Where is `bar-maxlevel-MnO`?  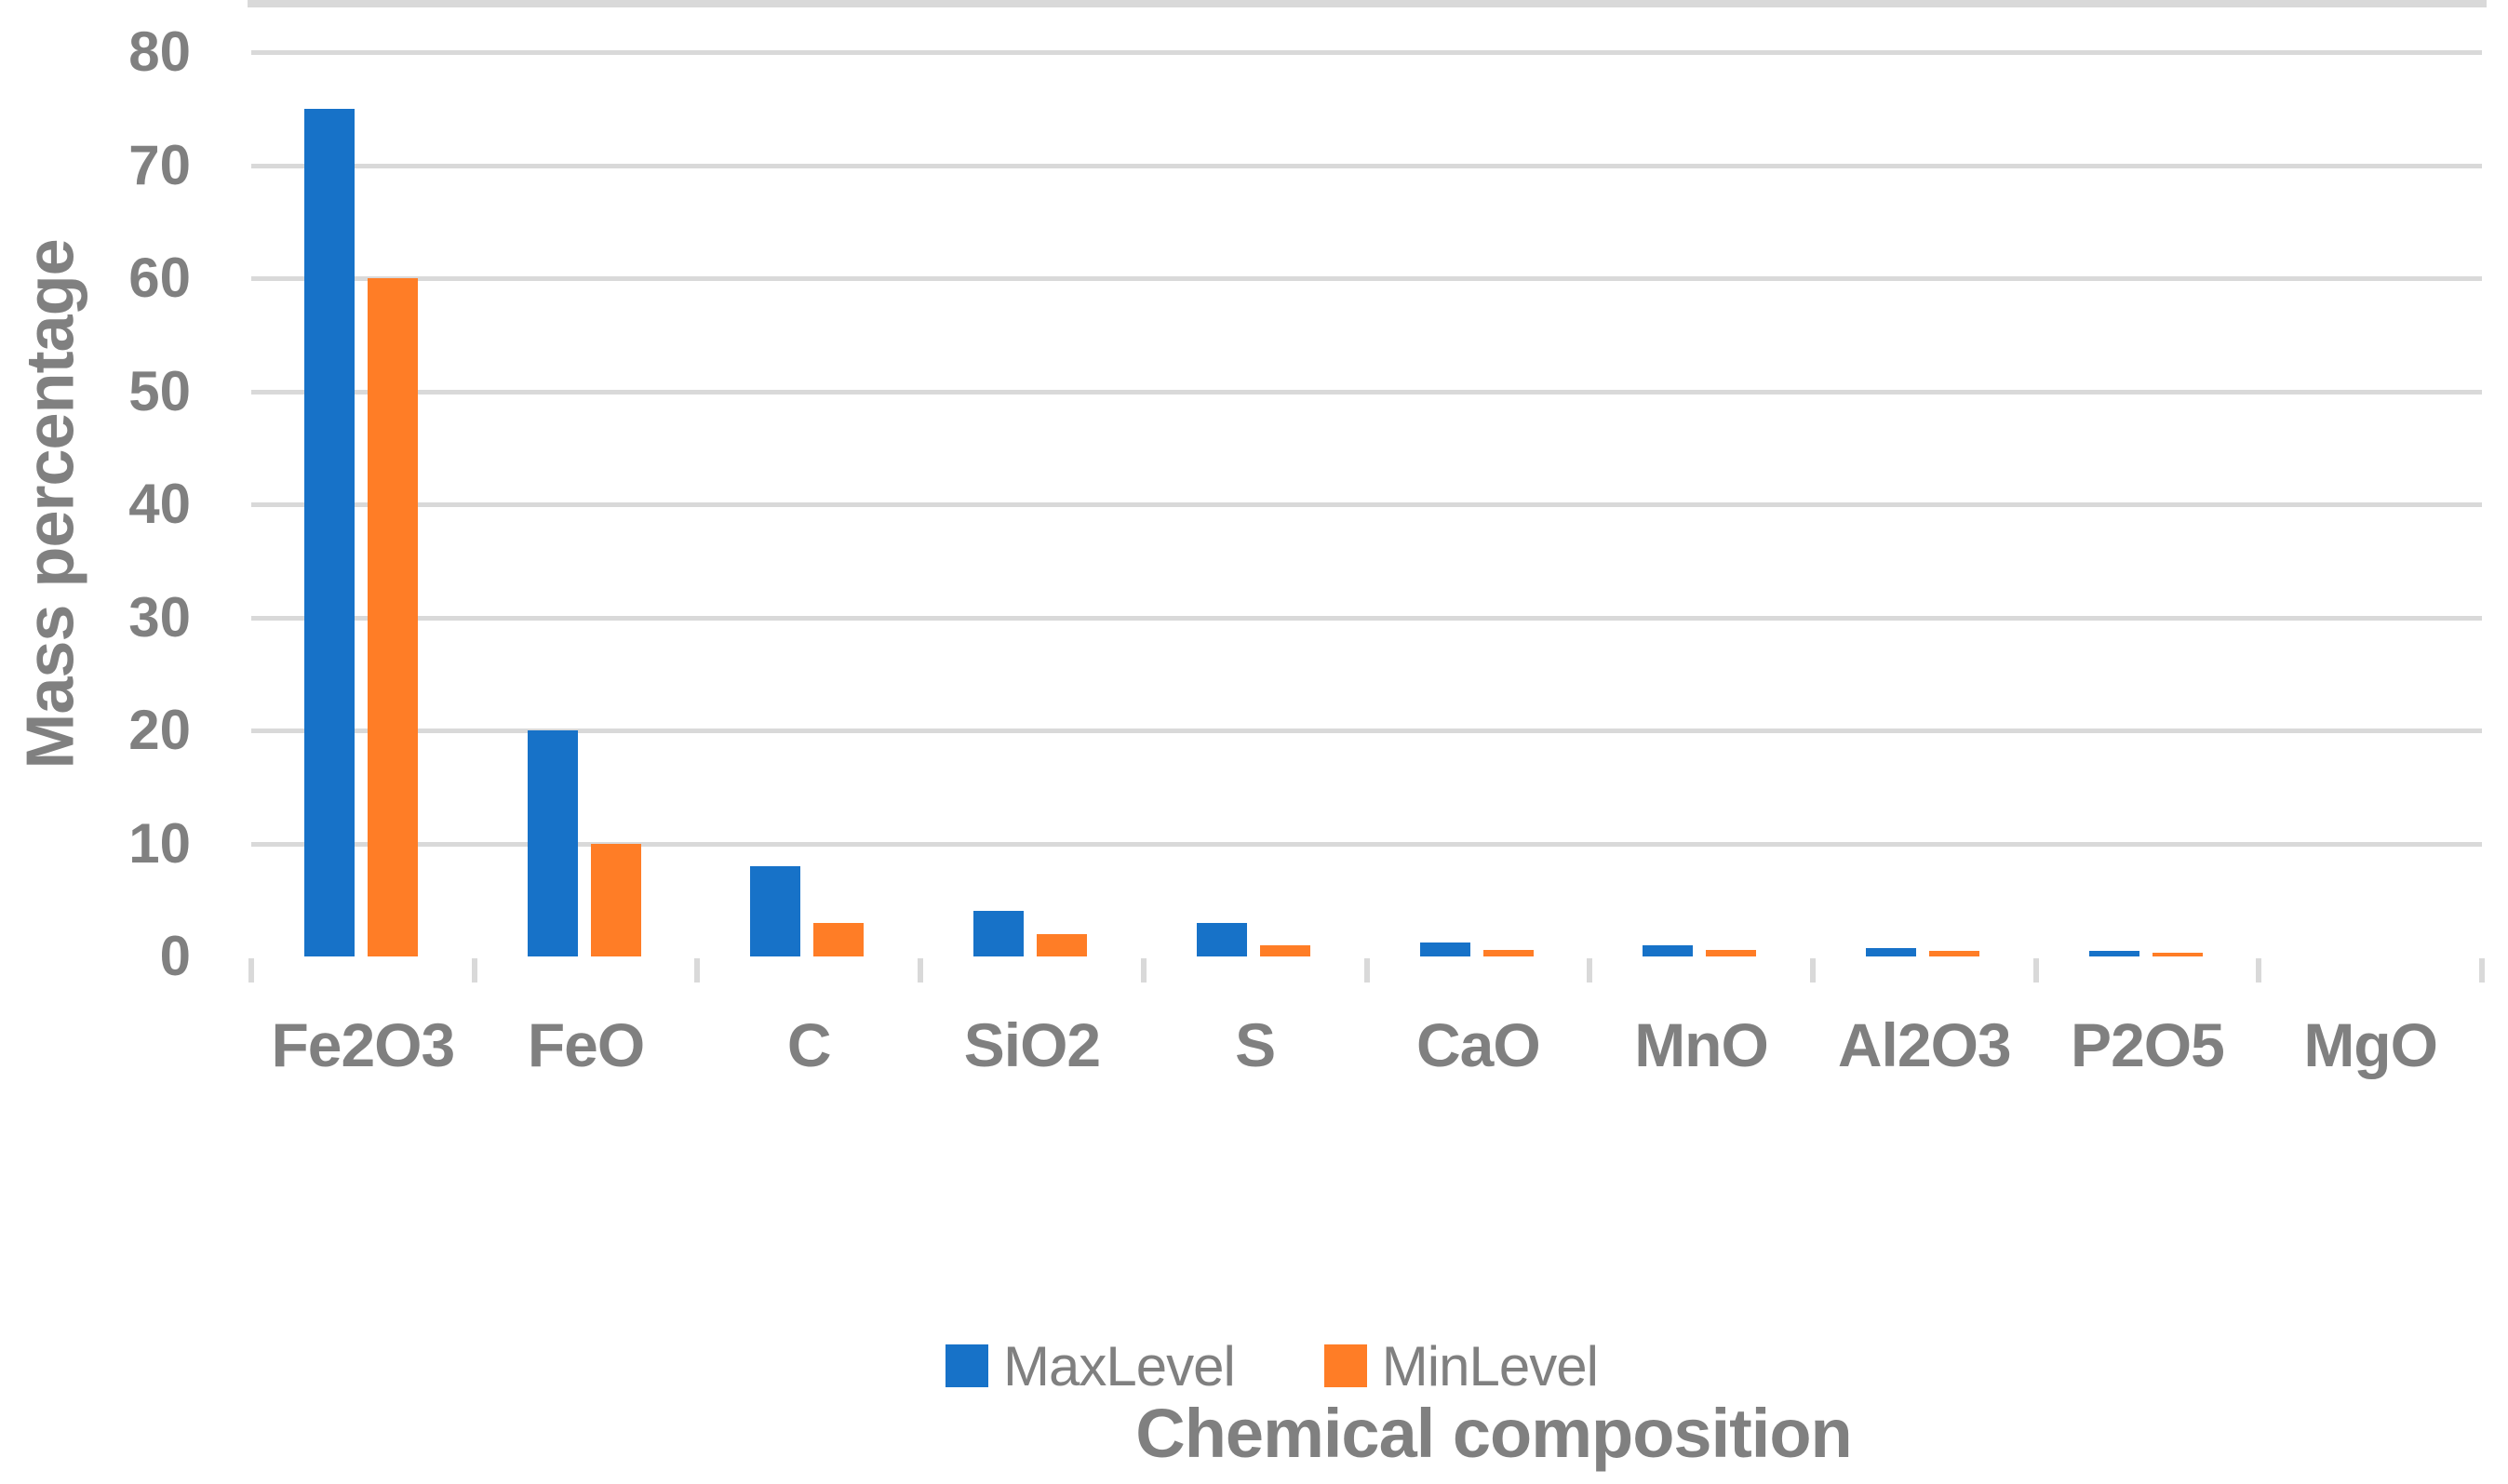
bar-maxlevel-MnO is located at coordinates (1668, 950).